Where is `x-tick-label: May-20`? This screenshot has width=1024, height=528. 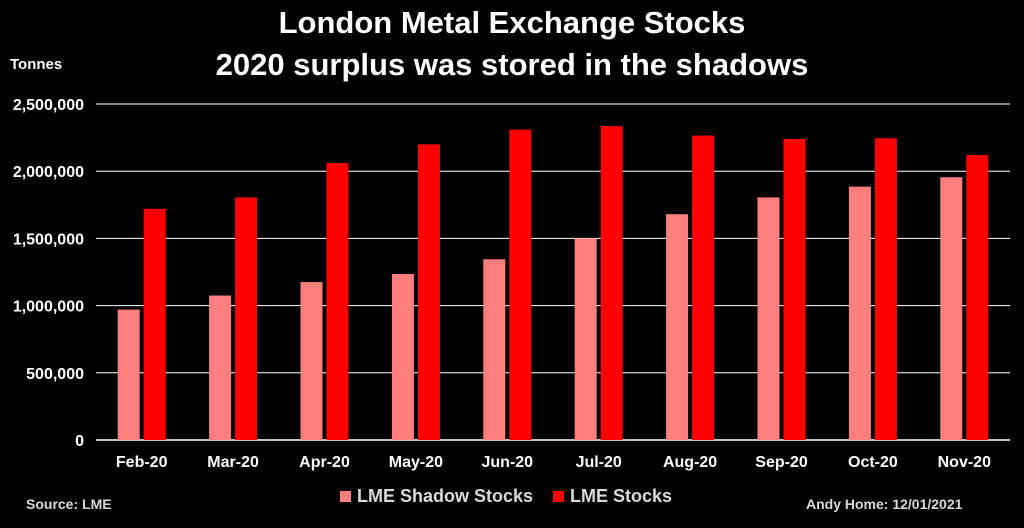
x-tick-label: May-20 is located at coordinates (416, 462).